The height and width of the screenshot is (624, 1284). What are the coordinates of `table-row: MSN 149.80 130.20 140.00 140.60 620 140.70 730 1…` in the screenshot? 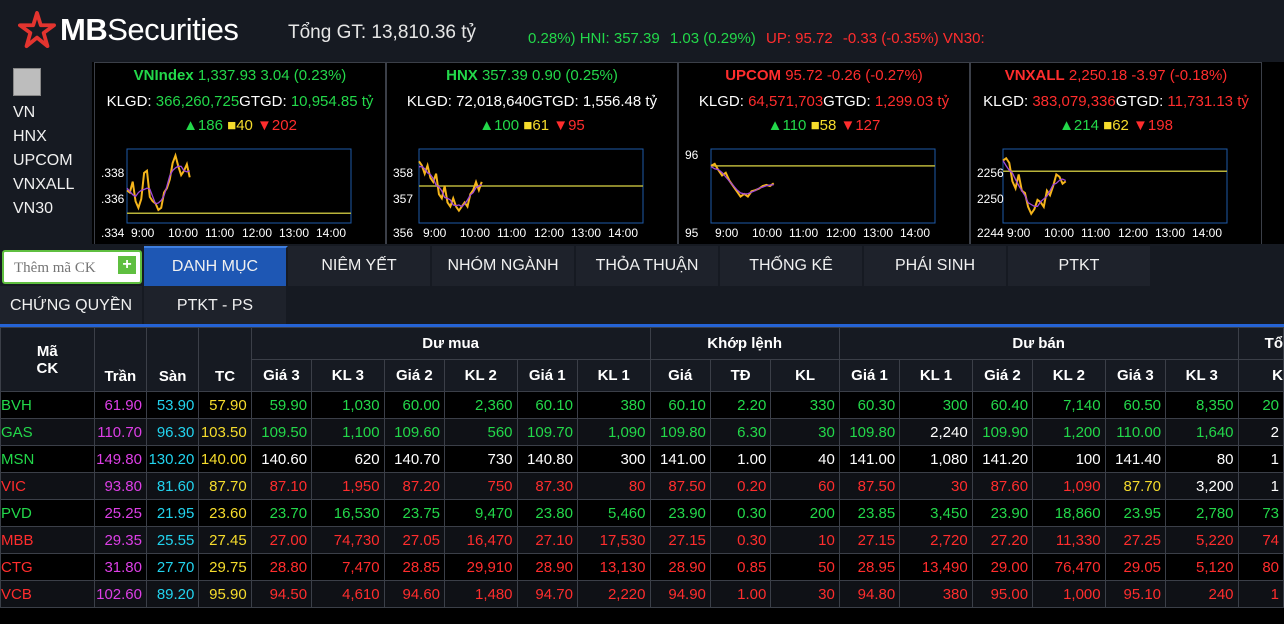 It's located at (642, 459).